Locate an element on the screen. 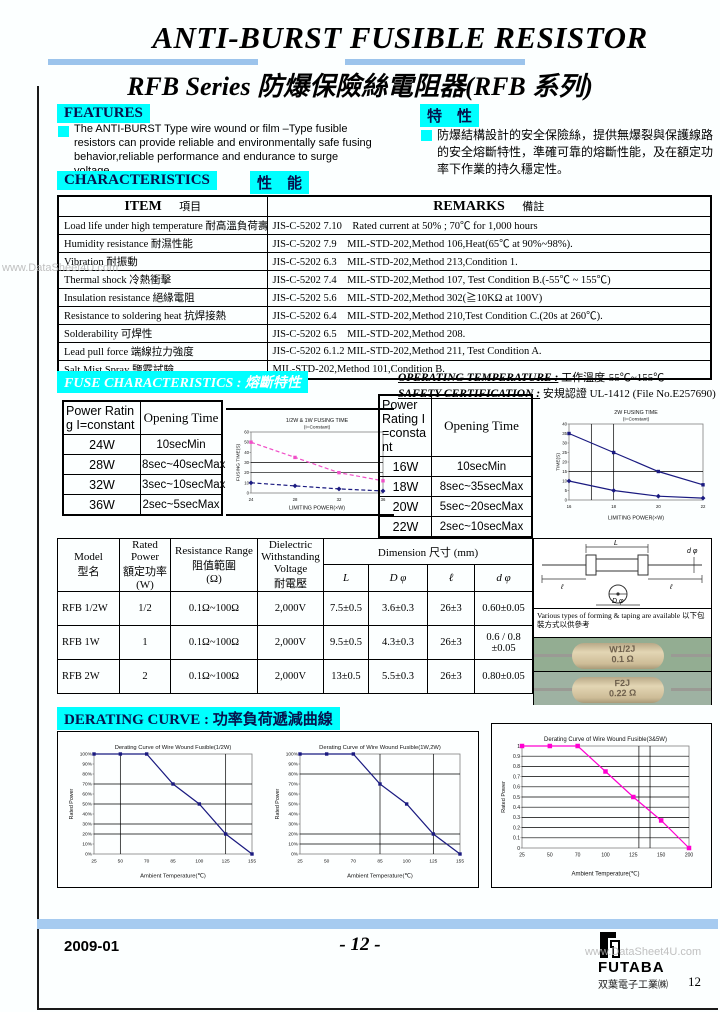 Image resolution: width=720 pixels, height=1012 pixels. svg-text: 200 is located at coordinates (689, 856).